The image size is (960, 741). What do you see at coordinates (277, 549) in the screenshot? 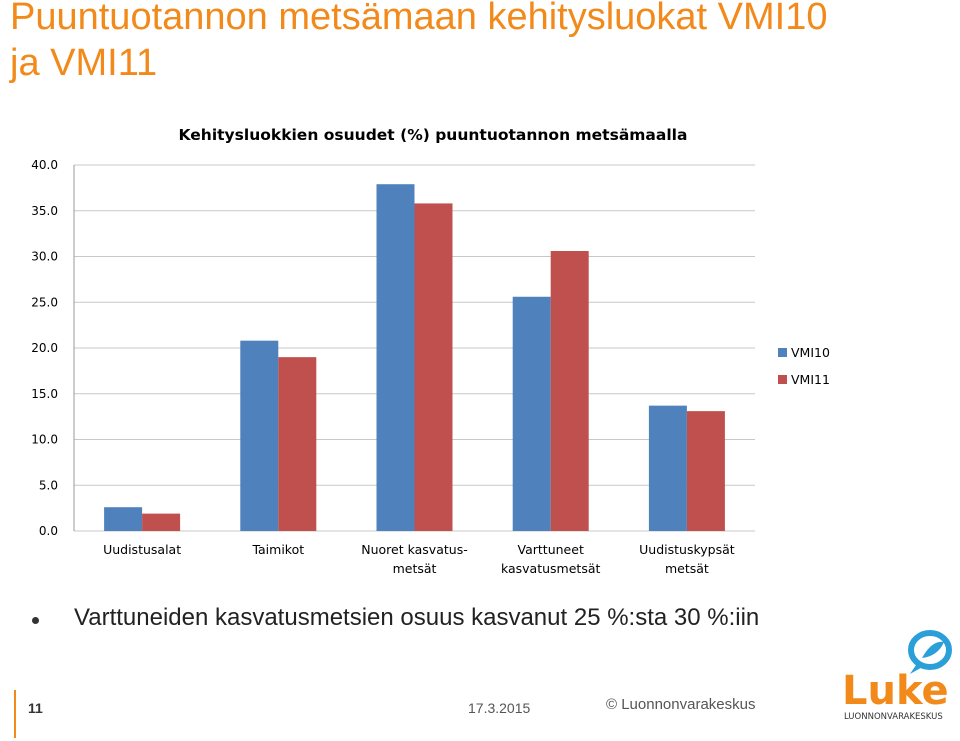
I see `x-category-label: Taimikot` at bounding box center [277, 549].